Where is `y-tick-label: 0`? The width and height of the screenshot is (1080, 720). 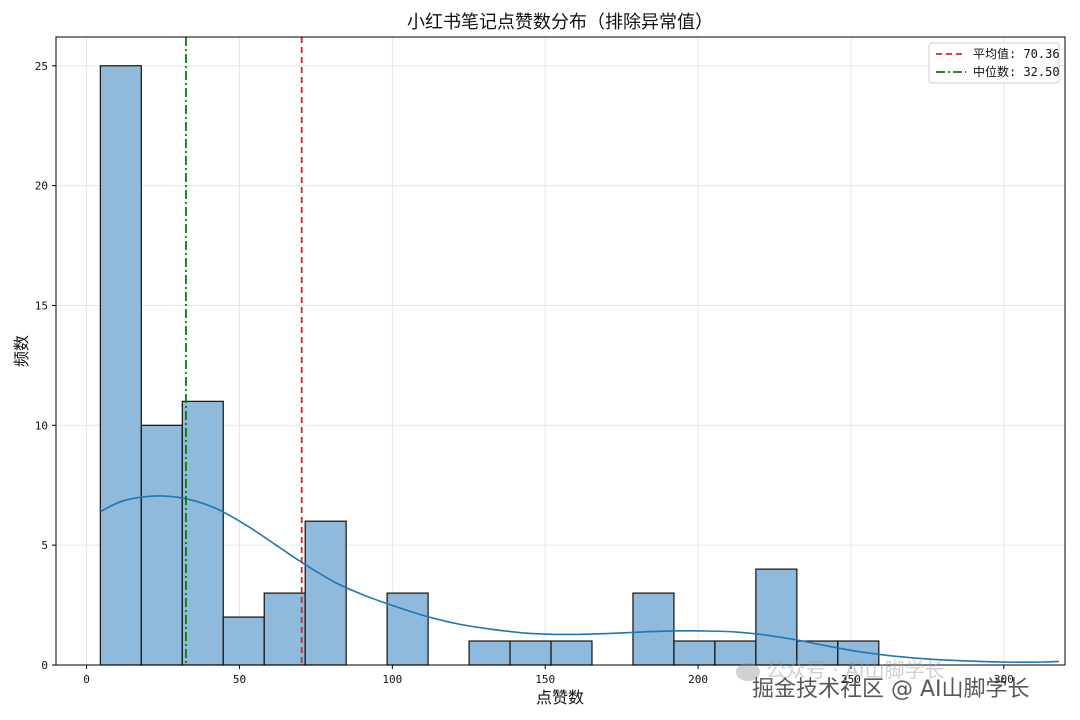 y-tick-label: 0 is located at coordinates (44, 665).